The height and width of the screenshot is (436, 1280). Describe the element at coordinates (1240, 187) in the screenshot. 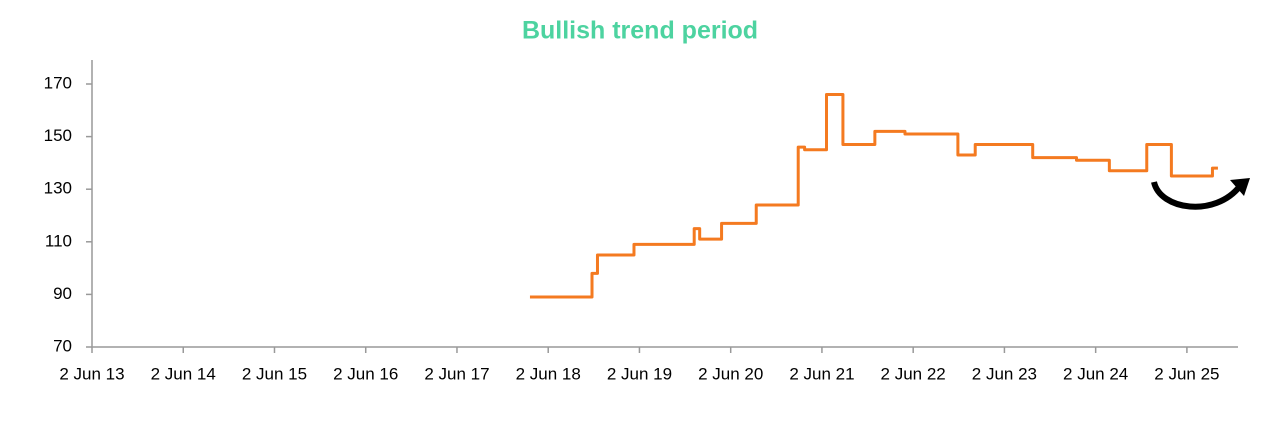

I see `arrow-head` at that location.